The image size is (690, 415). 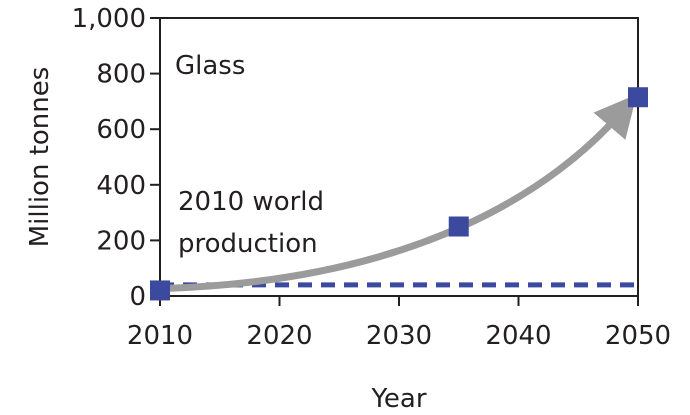 What do you see at coordinates (638, 336) in the screenshot?
I see `x-tick-label: 2050` at bounding box center [638, 336].